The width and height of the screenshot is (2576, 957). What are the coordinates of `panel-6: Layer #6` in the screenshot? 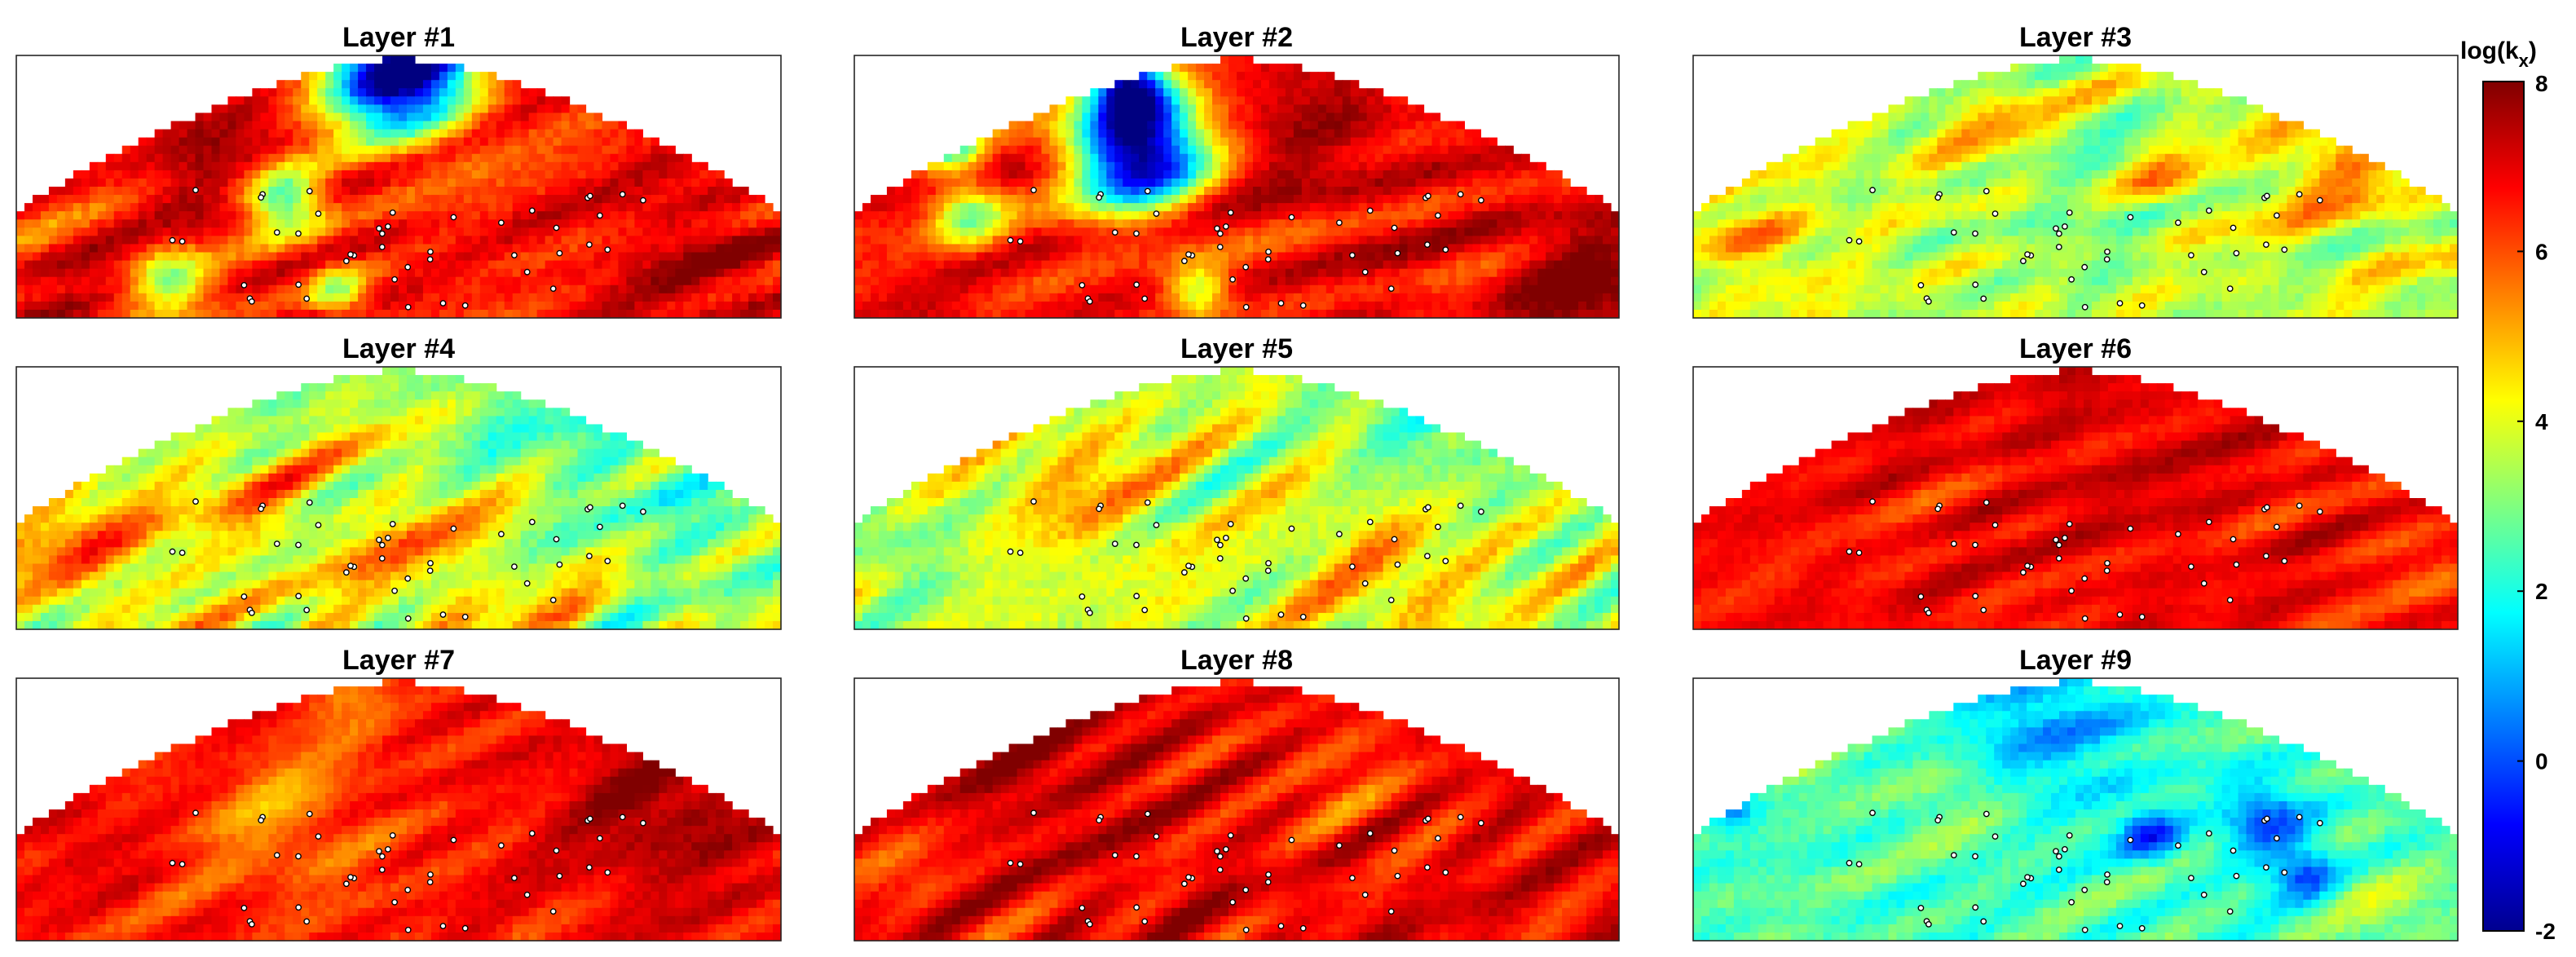 It's located at (2076, 482).